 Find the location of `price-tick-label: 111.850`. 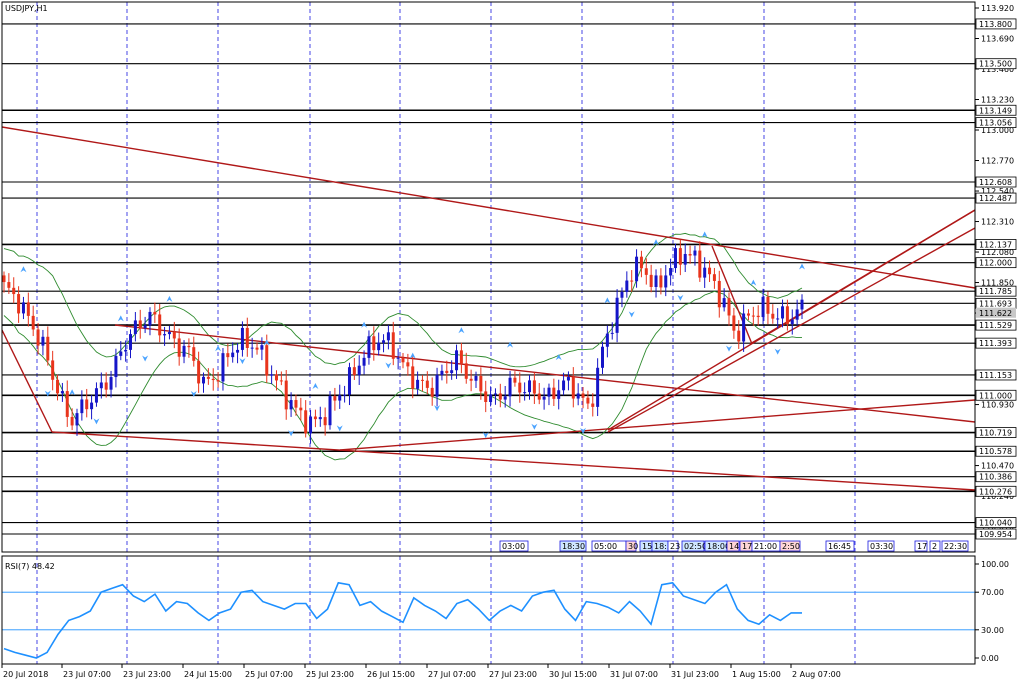

price-tick-label: 111.850 is located at coordinates (997, 283).